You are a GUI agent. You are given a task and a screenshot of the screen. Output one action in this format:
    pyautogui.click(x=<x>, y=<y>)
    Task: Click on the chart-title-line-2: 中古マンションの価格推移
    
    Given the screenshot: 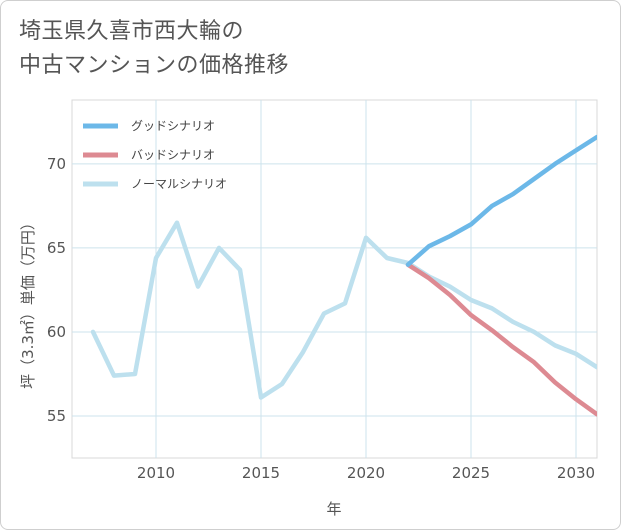 What is the action you would take?
    pyautogui.click(x=154, y=65)
    